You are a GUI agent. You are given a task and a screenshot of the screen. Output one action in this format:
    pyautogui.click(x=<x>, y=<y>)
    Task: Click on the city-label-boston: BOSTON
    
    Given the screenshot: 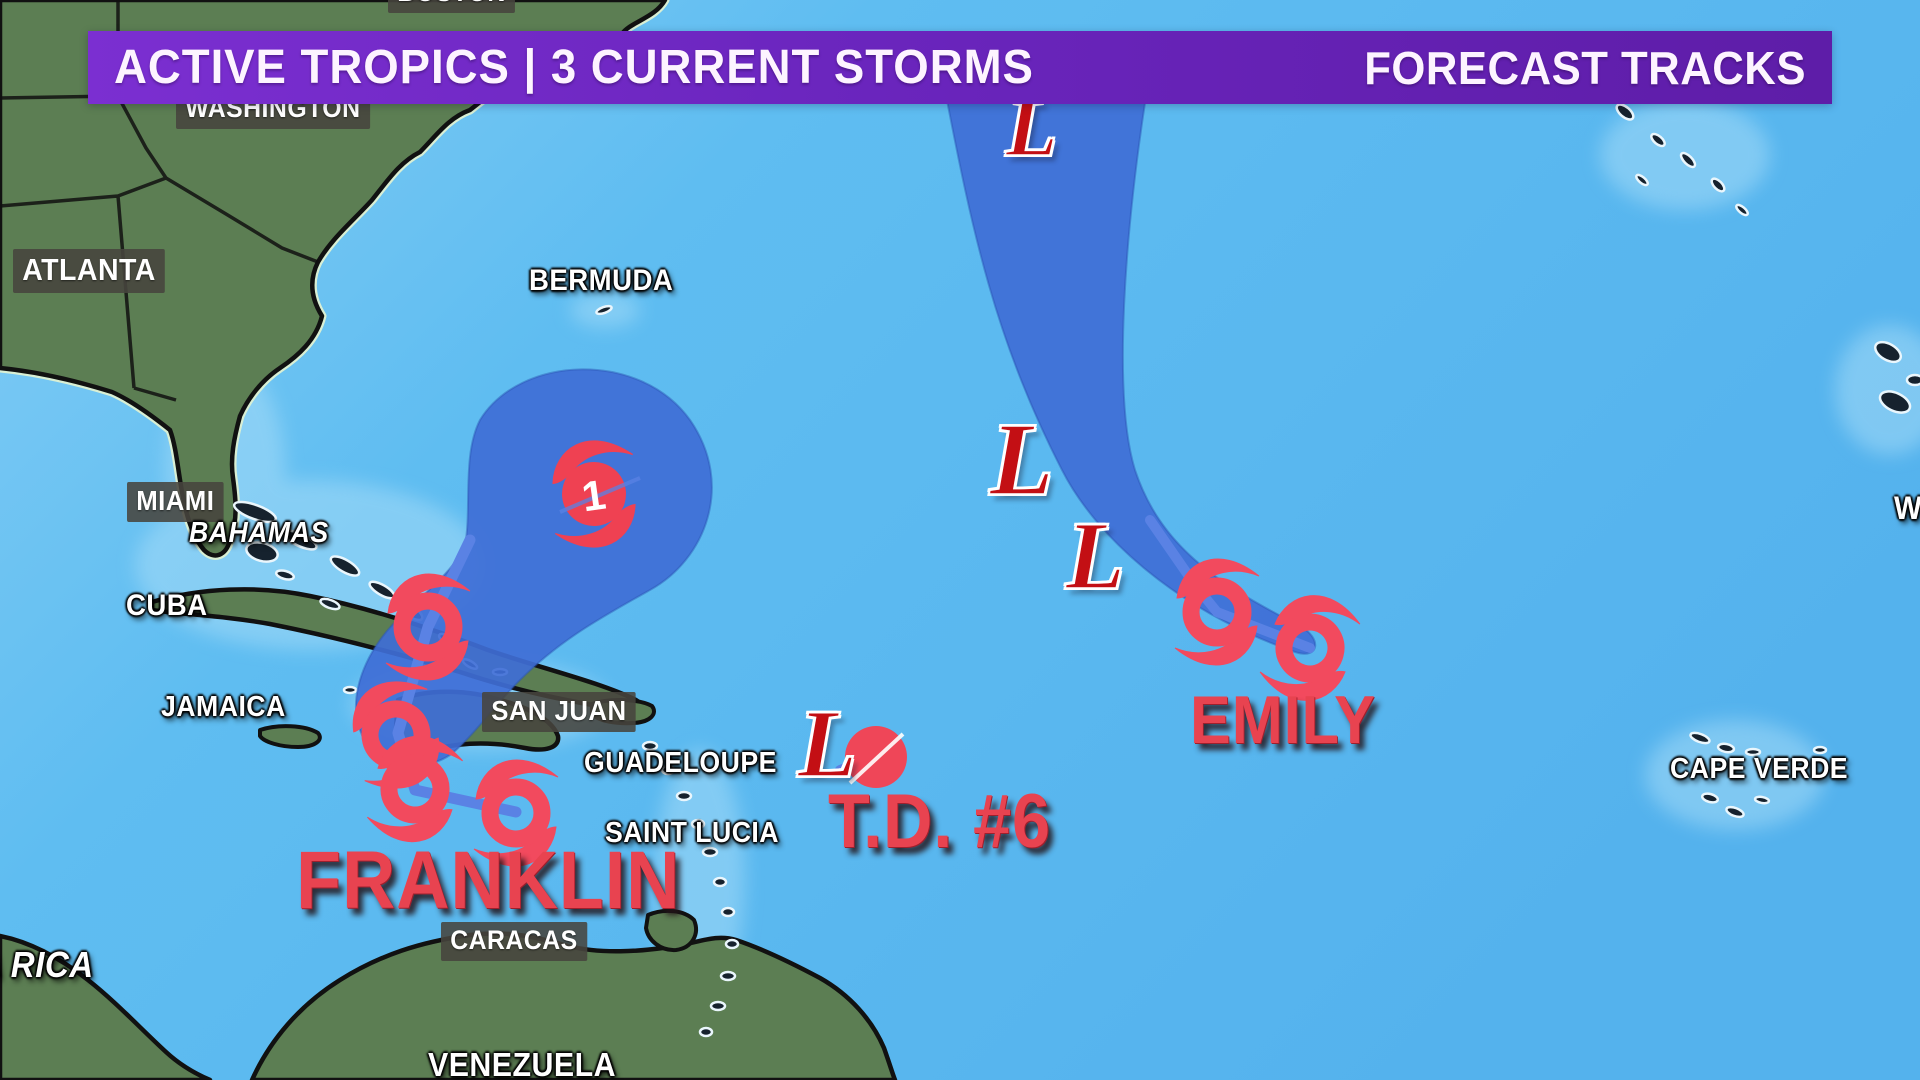 What is the action you would take?
    pyautogui.click(x=451, y=6)
    